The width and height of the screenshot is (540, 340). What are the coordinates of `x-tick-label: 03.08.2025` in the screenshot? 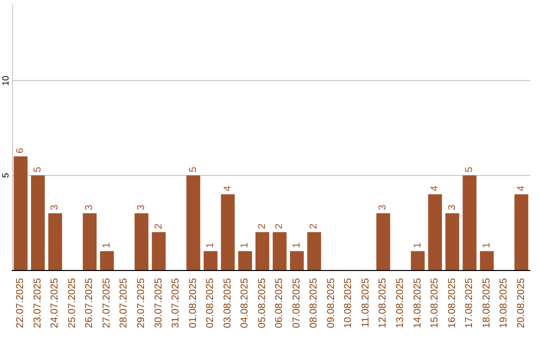 It's located at (228, 303).